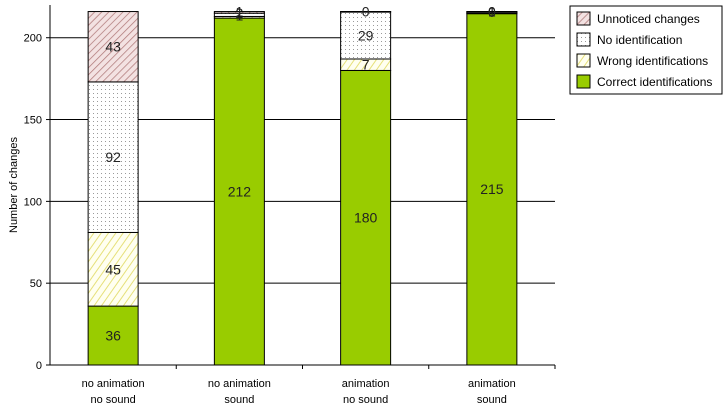  Describe the element at coordinates (14, 185) in the screenshot. I see `y-axis-label: Number of changes` at that location.